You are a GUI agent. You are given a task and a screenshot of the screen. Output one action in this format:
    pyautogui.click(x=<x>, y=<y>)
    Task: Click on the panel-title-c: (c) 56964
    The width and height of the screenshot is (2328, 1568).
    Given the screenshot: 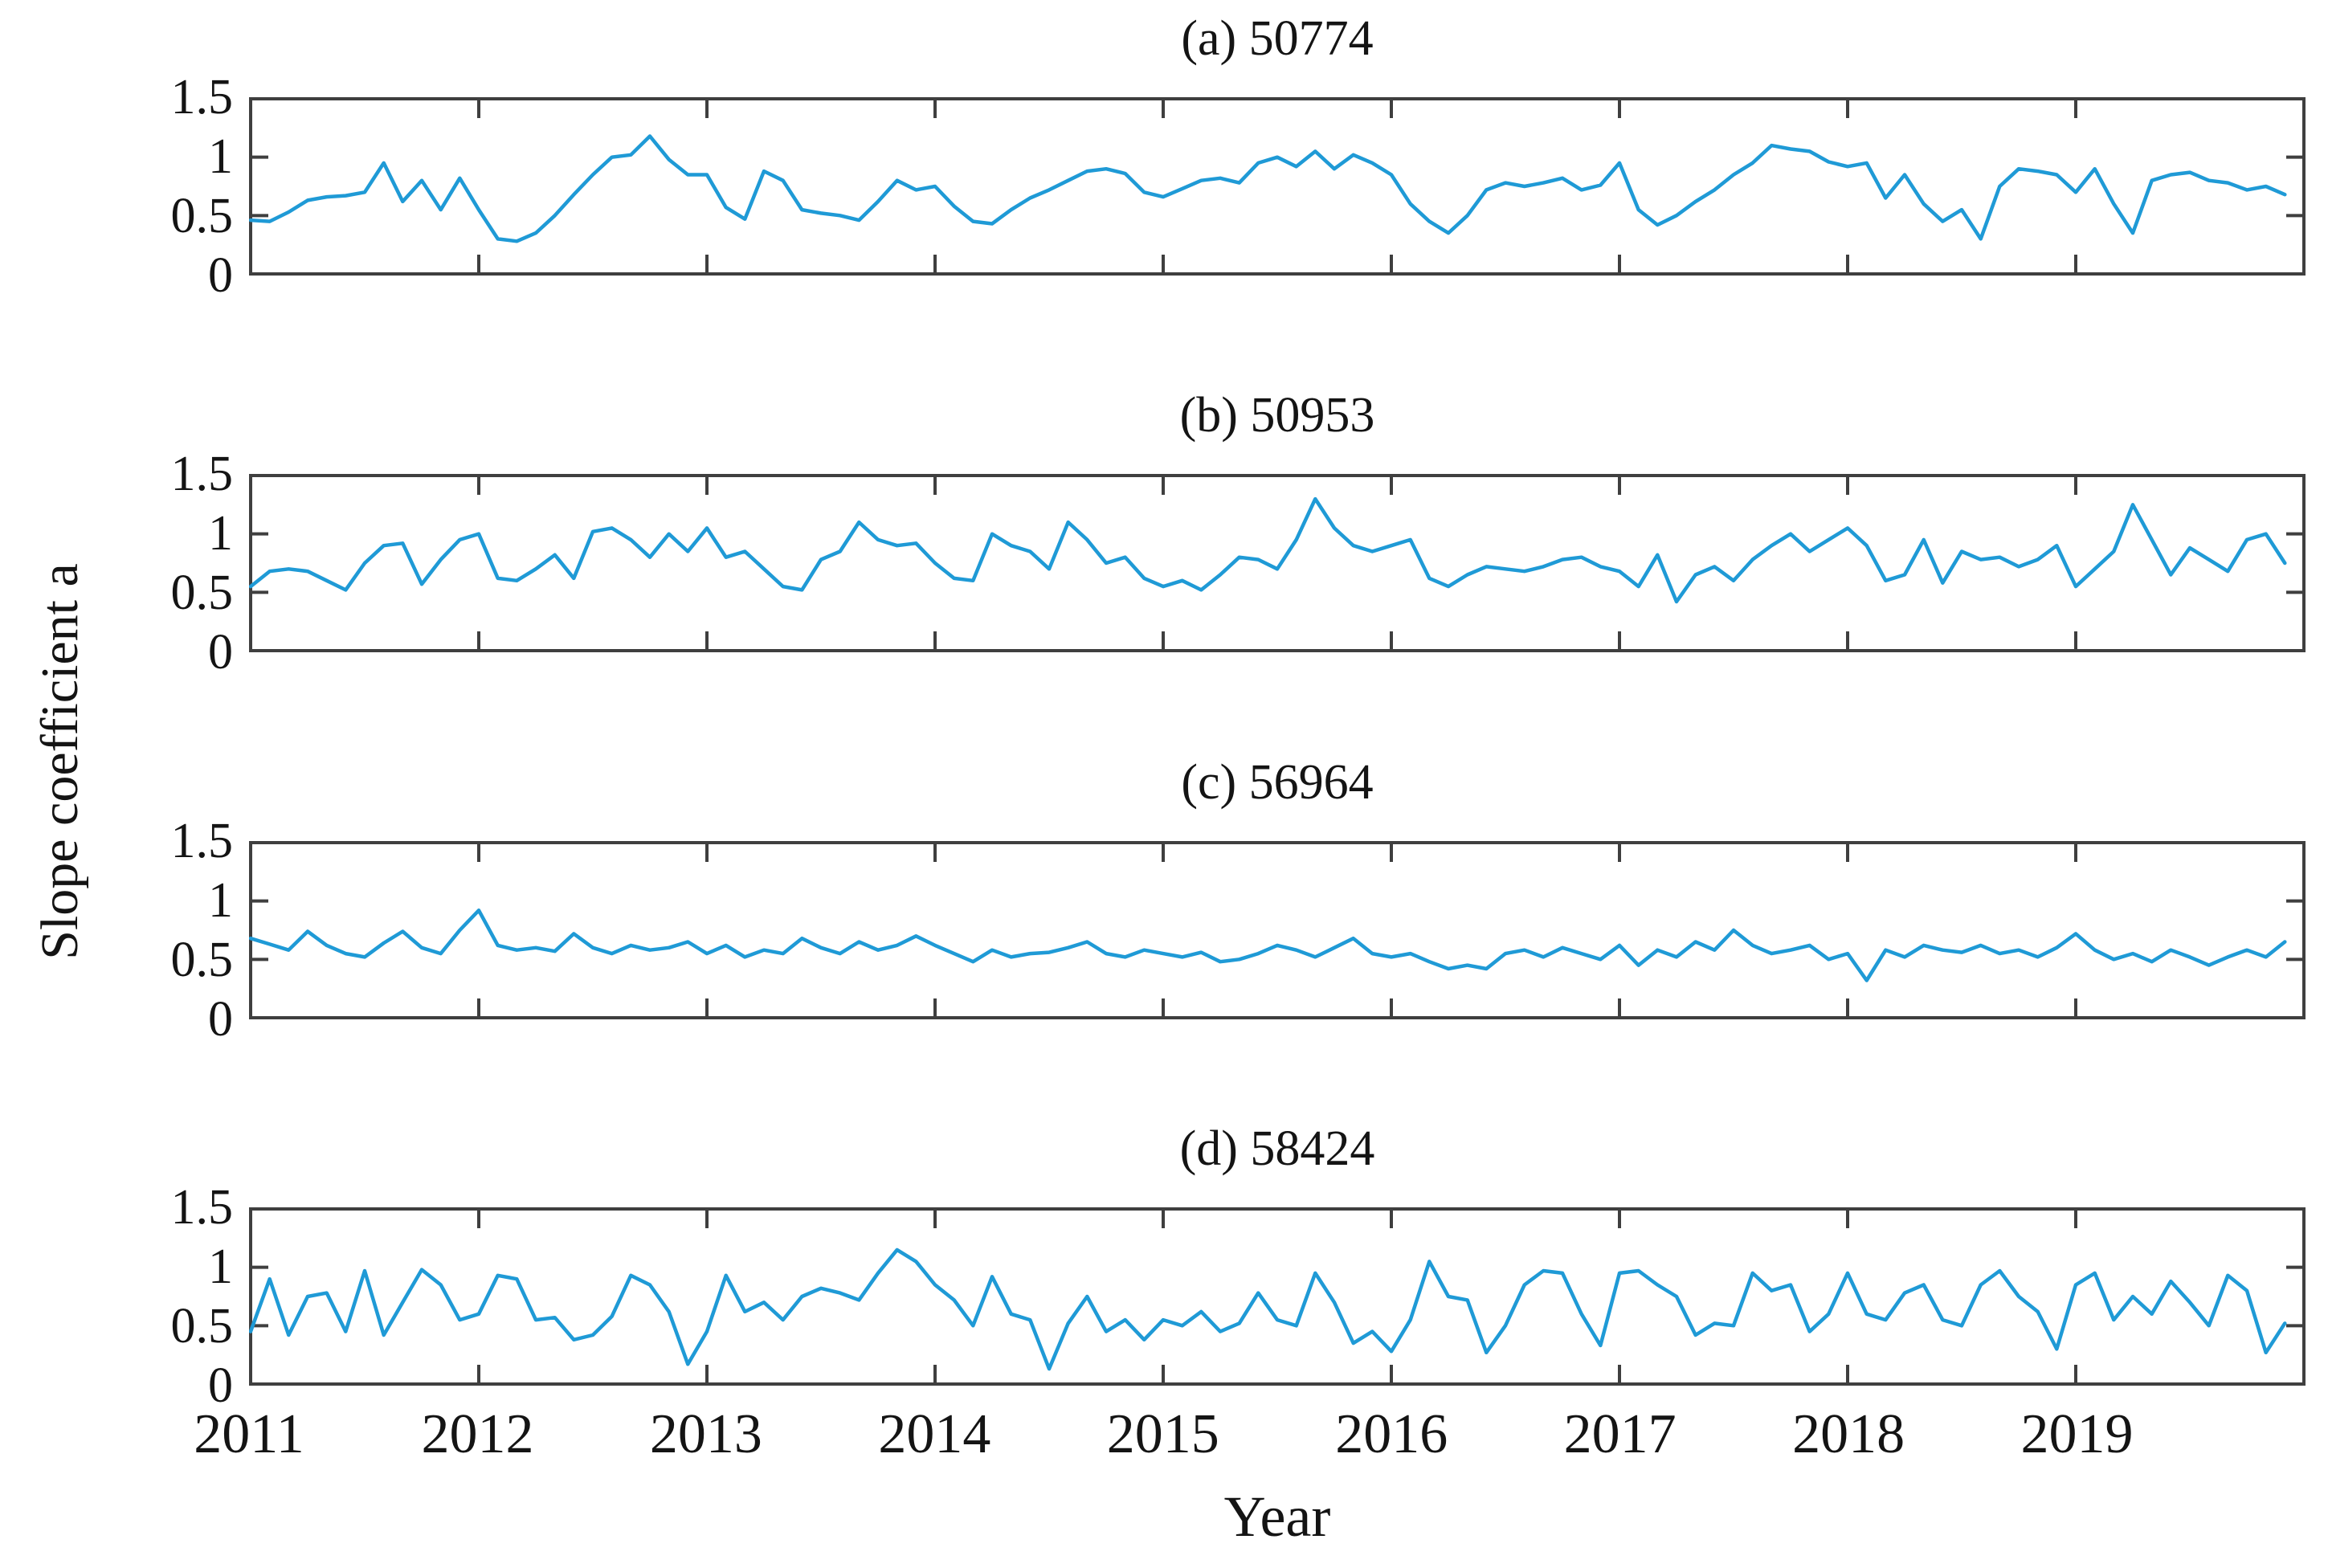 What is the action you would take?
    pyautogui.click(x=1277, y=783)
    